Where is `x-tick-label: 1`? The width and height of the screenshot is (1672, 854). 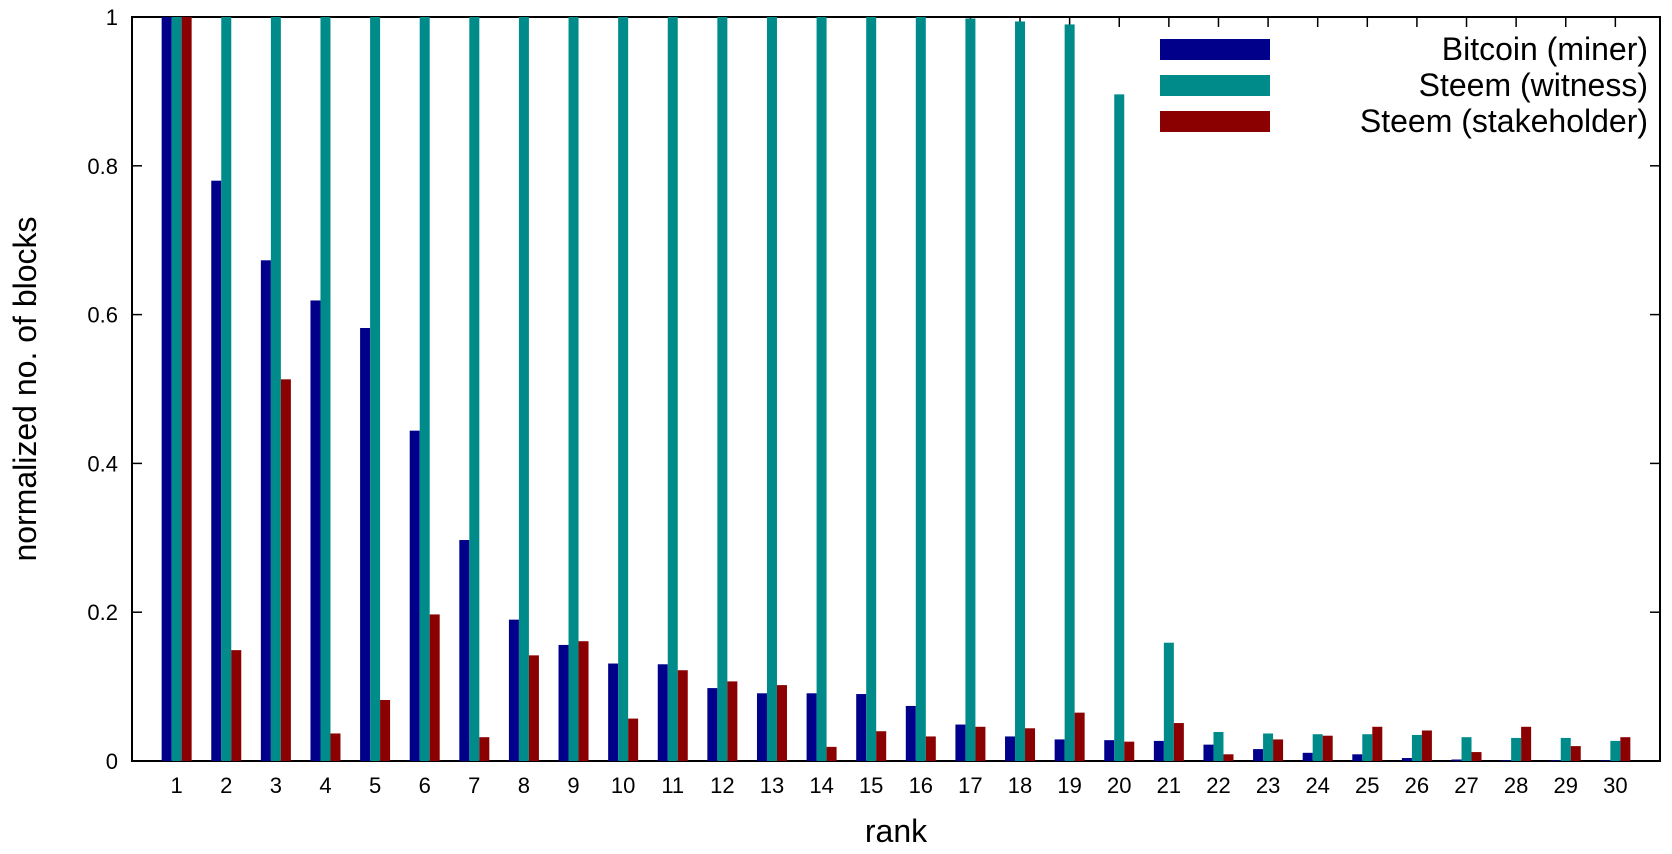 x-tick-label: 1 is located at coordinates (177, 785).